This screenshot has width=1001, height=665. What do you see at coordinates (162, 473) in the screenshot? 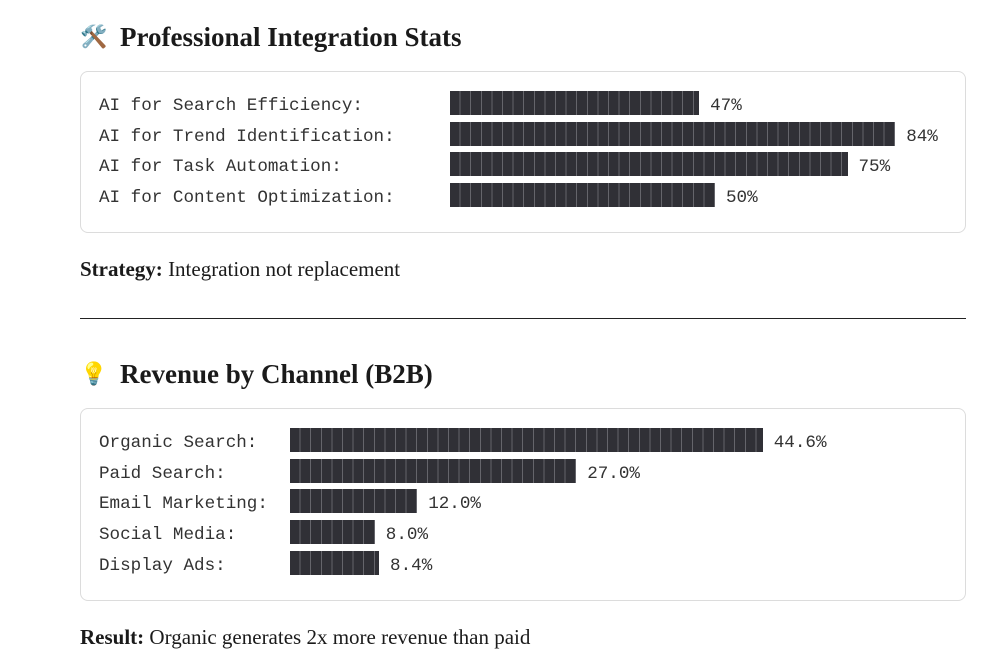
I see `stat-label: Paid Search:` at bounding box center [162, 473].